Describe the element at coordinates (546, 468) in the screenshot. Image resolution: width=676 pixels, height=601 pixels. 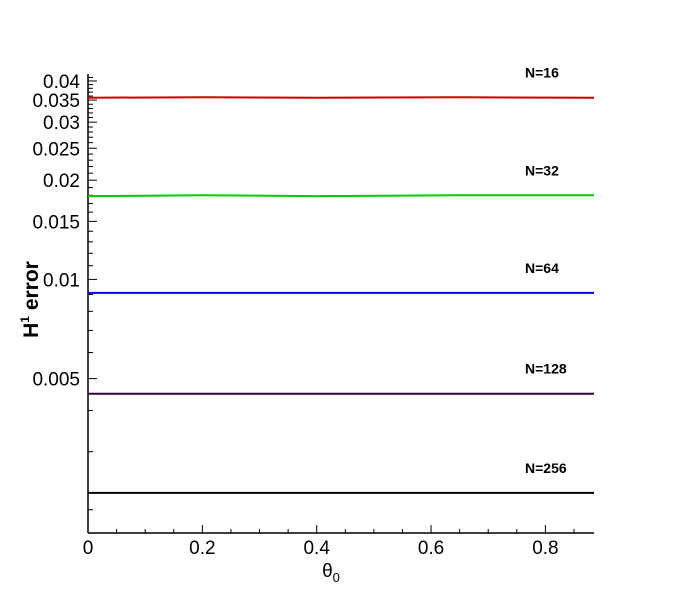
I see `series-label-5: N=256` at that location.